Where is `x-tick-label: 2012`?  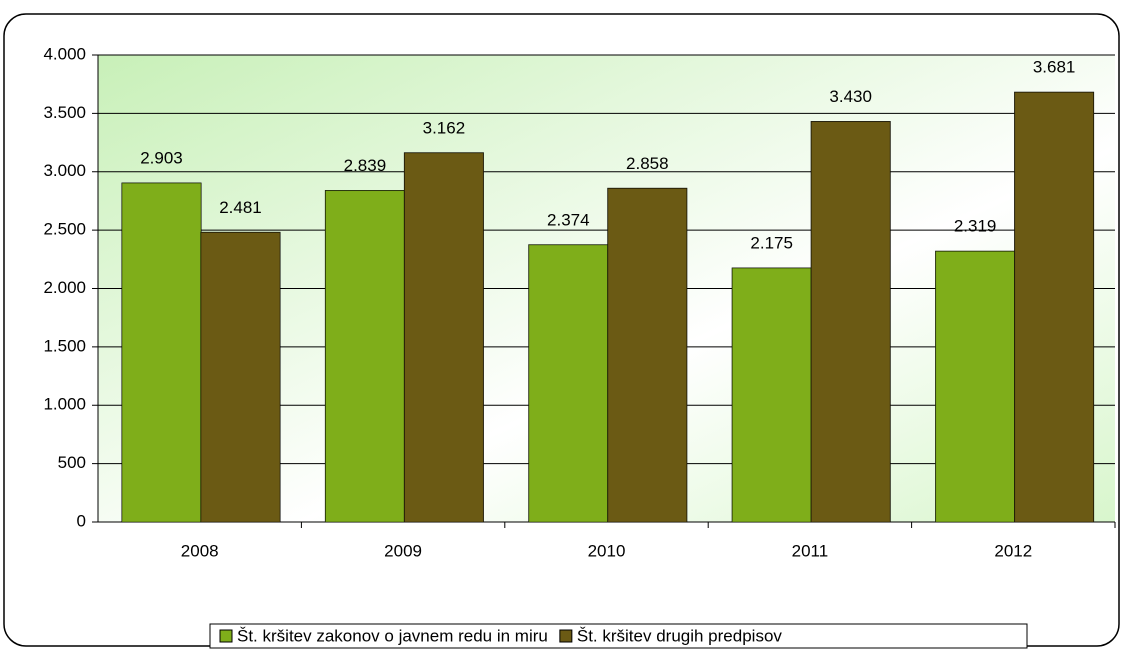 x-tick-label: 2012 is located at coordinates (1013, 550).